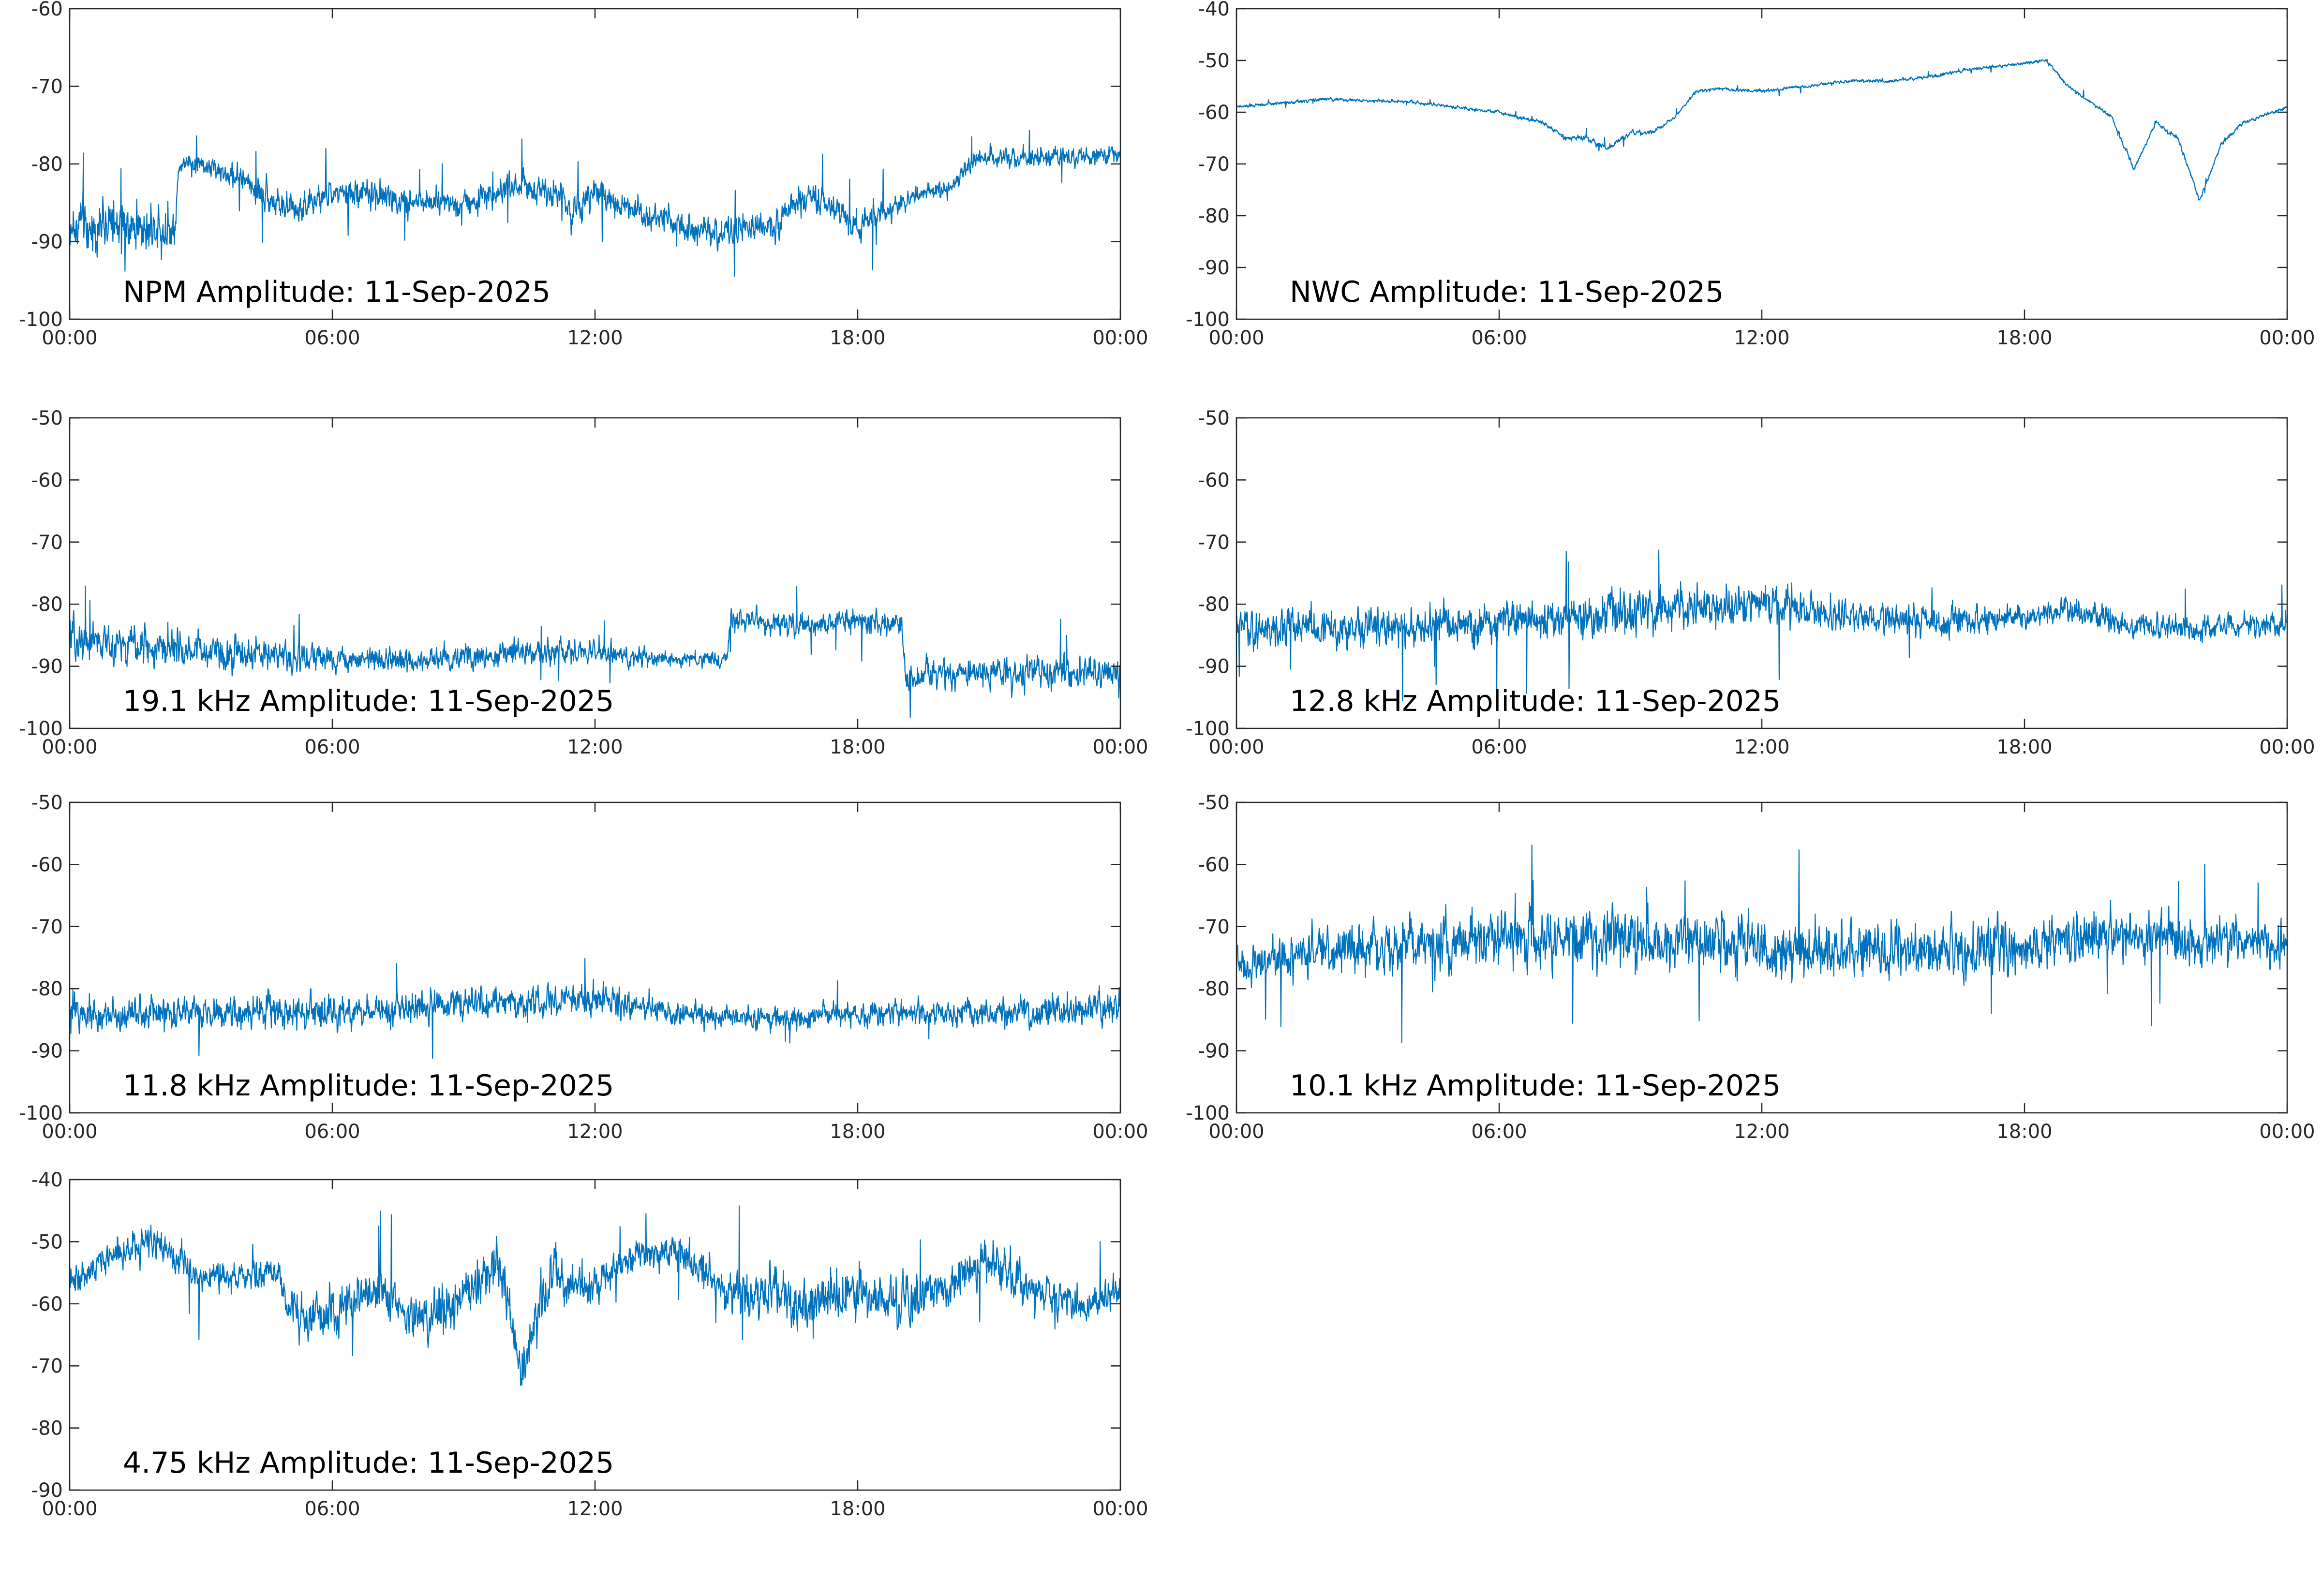 The width and height of the screenshot is (2322, 1596). I want to click on panel-title: NPM Amplitude: 11-Sep-2025, so click(337, 292).